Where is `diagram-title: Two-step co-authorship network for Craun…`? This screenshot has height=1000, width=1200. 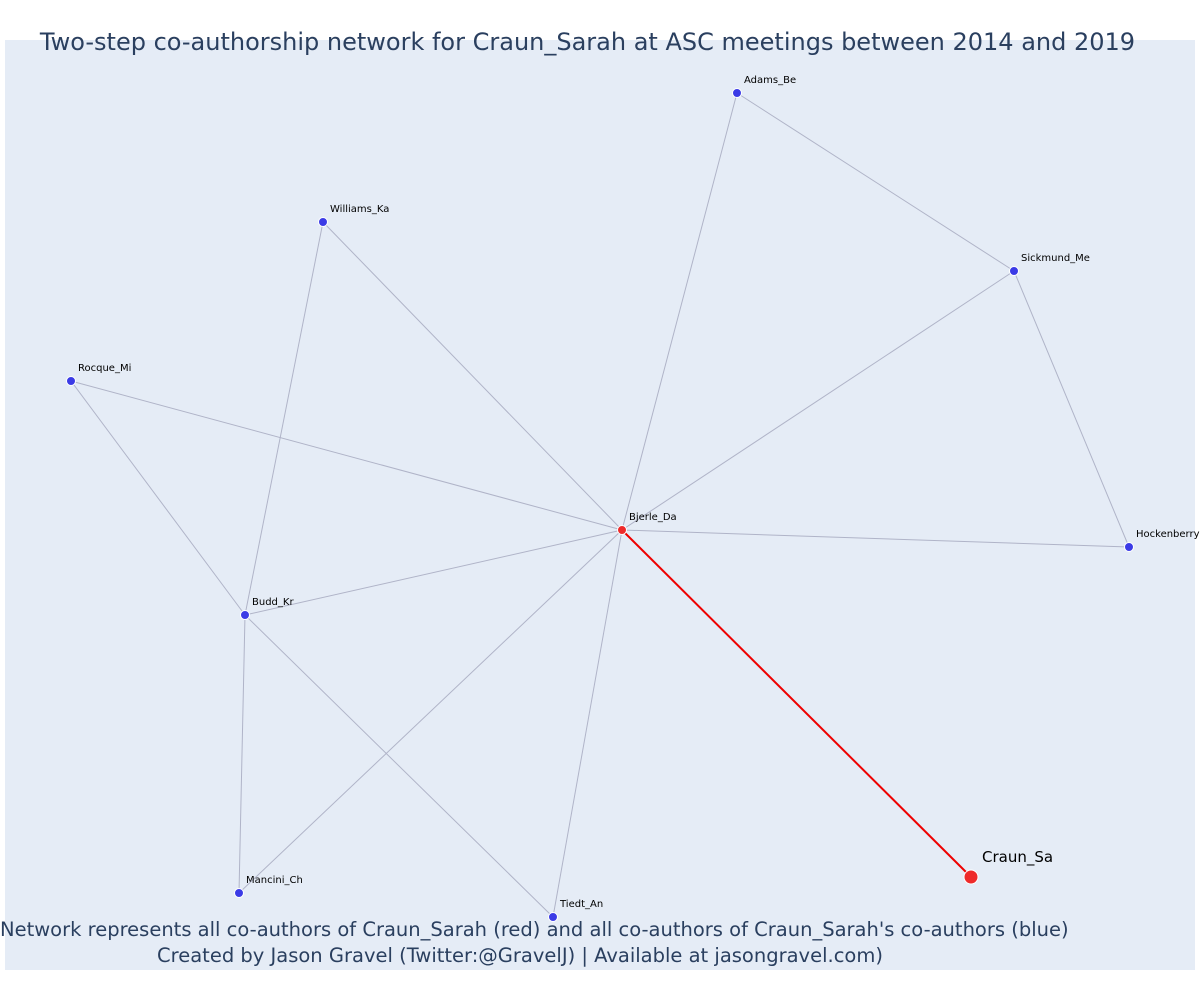
diagram-title: Two-step co-authorship network for Craun… is located at coordinates (587, 42).